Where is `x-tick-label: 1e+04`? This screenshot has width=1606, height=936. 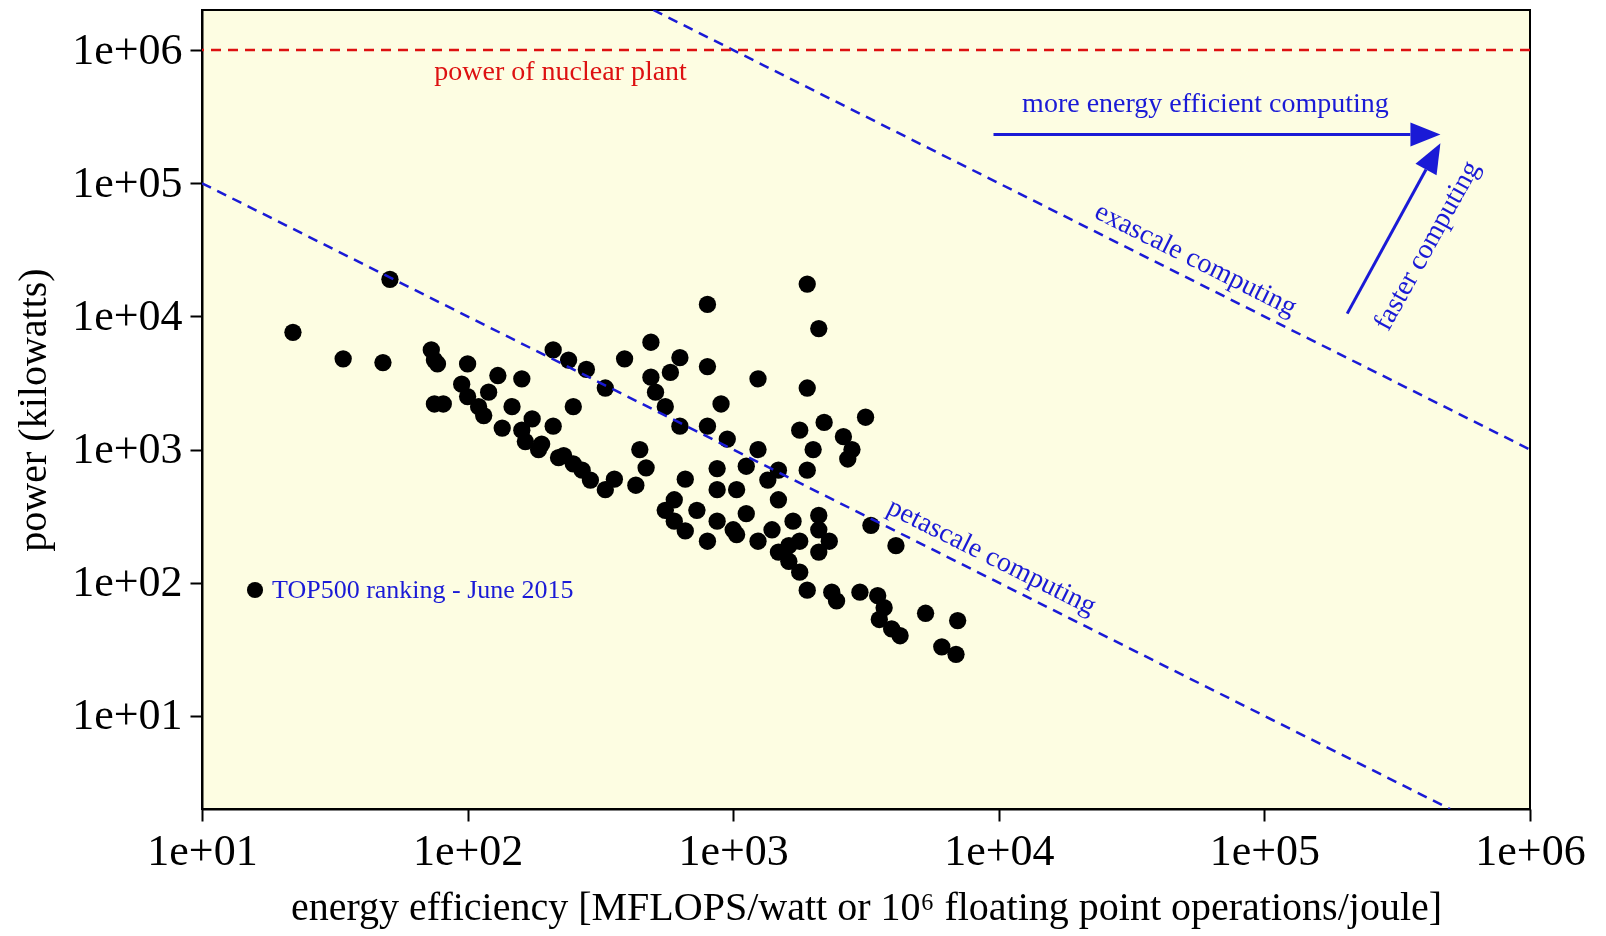
x-tick-label: 1e+04 is located at coordinates (999, 850).